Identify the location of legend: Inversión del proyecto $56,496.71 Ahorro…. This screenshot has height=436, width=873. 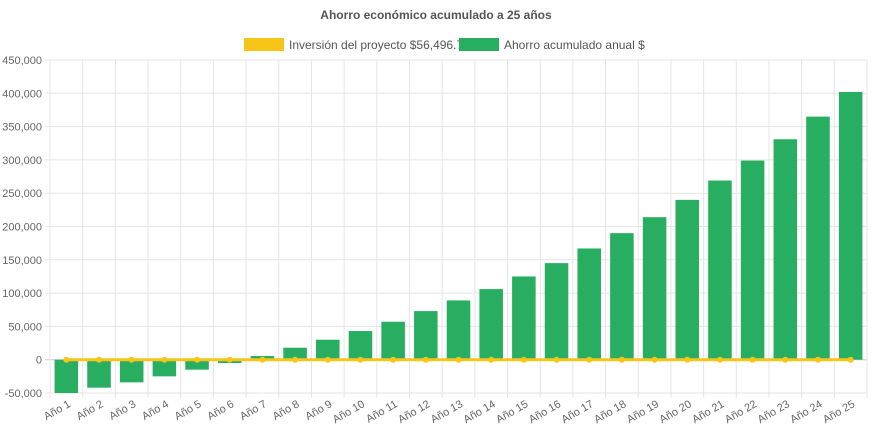
(444, 45).